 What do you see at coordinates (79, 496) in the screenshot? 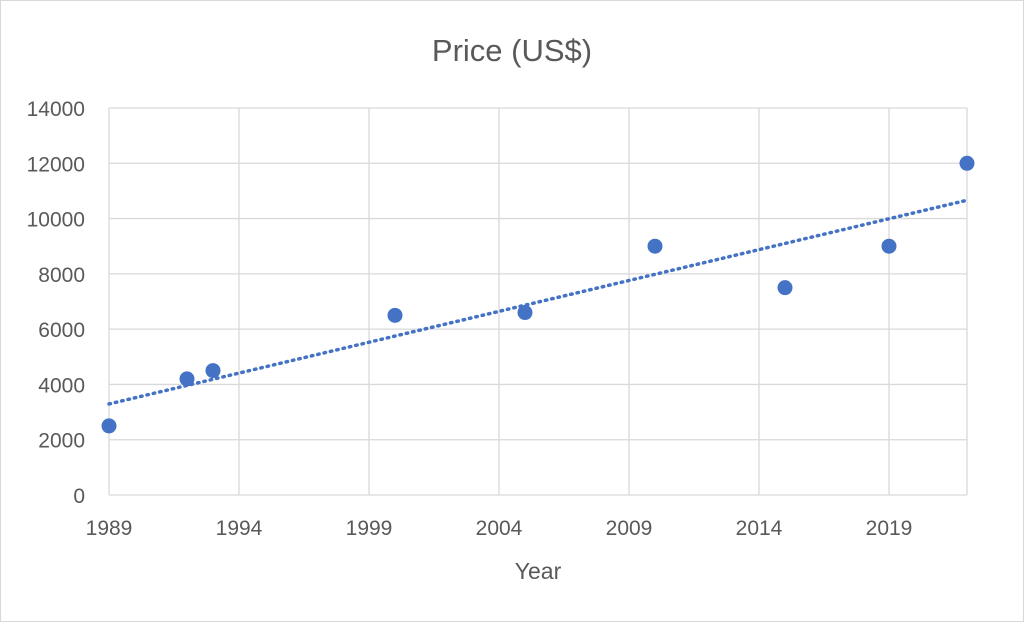
I see `y-tick-label: 0` at bounding box center [79, 496].